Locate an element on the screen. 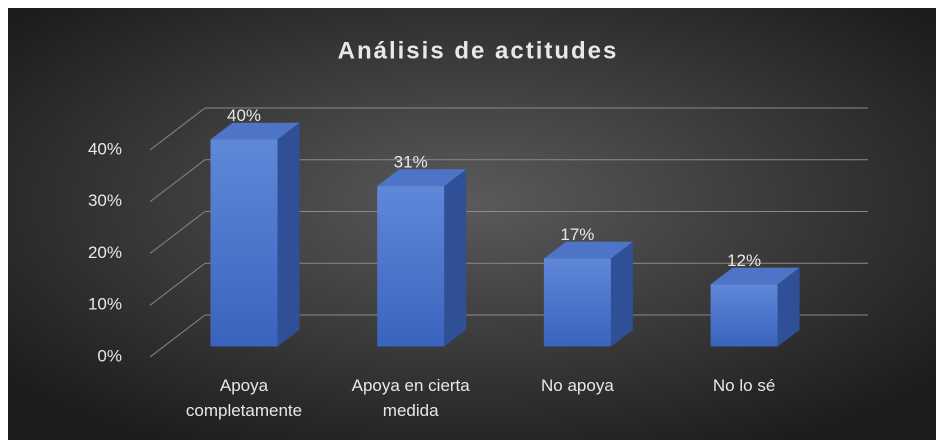  data-label: 17% is located at coordinates (577, 234).